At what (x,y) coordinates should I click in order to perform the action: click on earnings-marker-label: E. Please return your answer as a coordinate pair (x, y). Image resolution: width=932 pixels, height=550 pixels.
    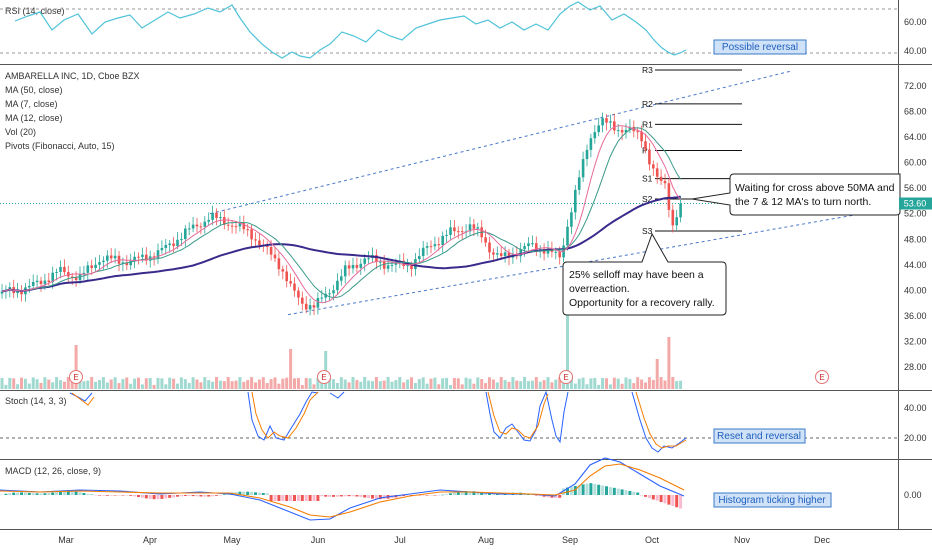
    Looking at the image, I should click on (75, 377).